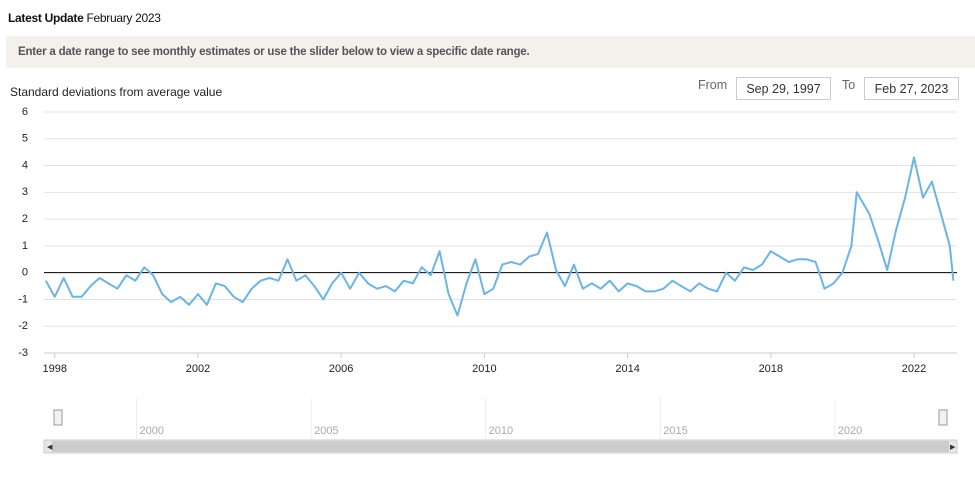  I want to click on x-tick-label: 1998, so click(54, 369).